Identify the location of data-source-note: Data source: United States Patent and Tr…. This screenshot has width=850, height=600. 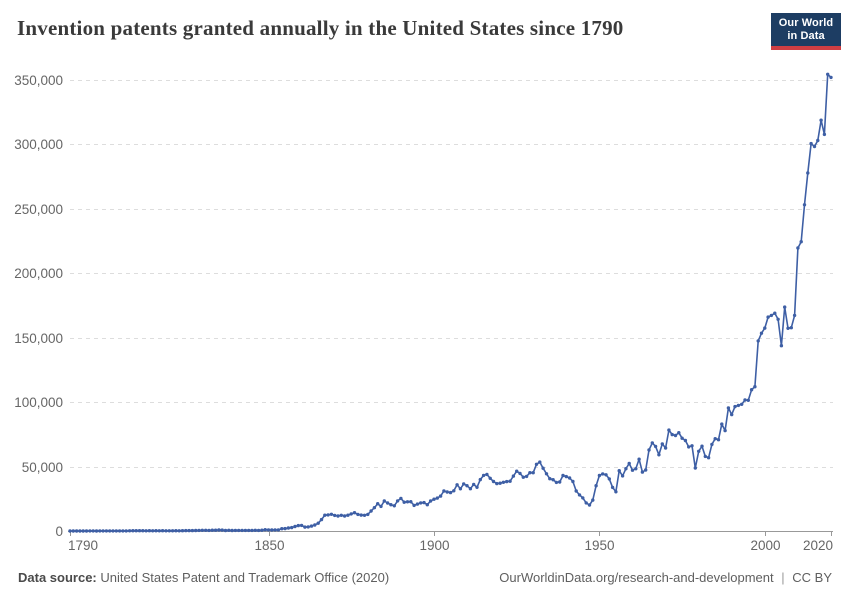
(203, 577).